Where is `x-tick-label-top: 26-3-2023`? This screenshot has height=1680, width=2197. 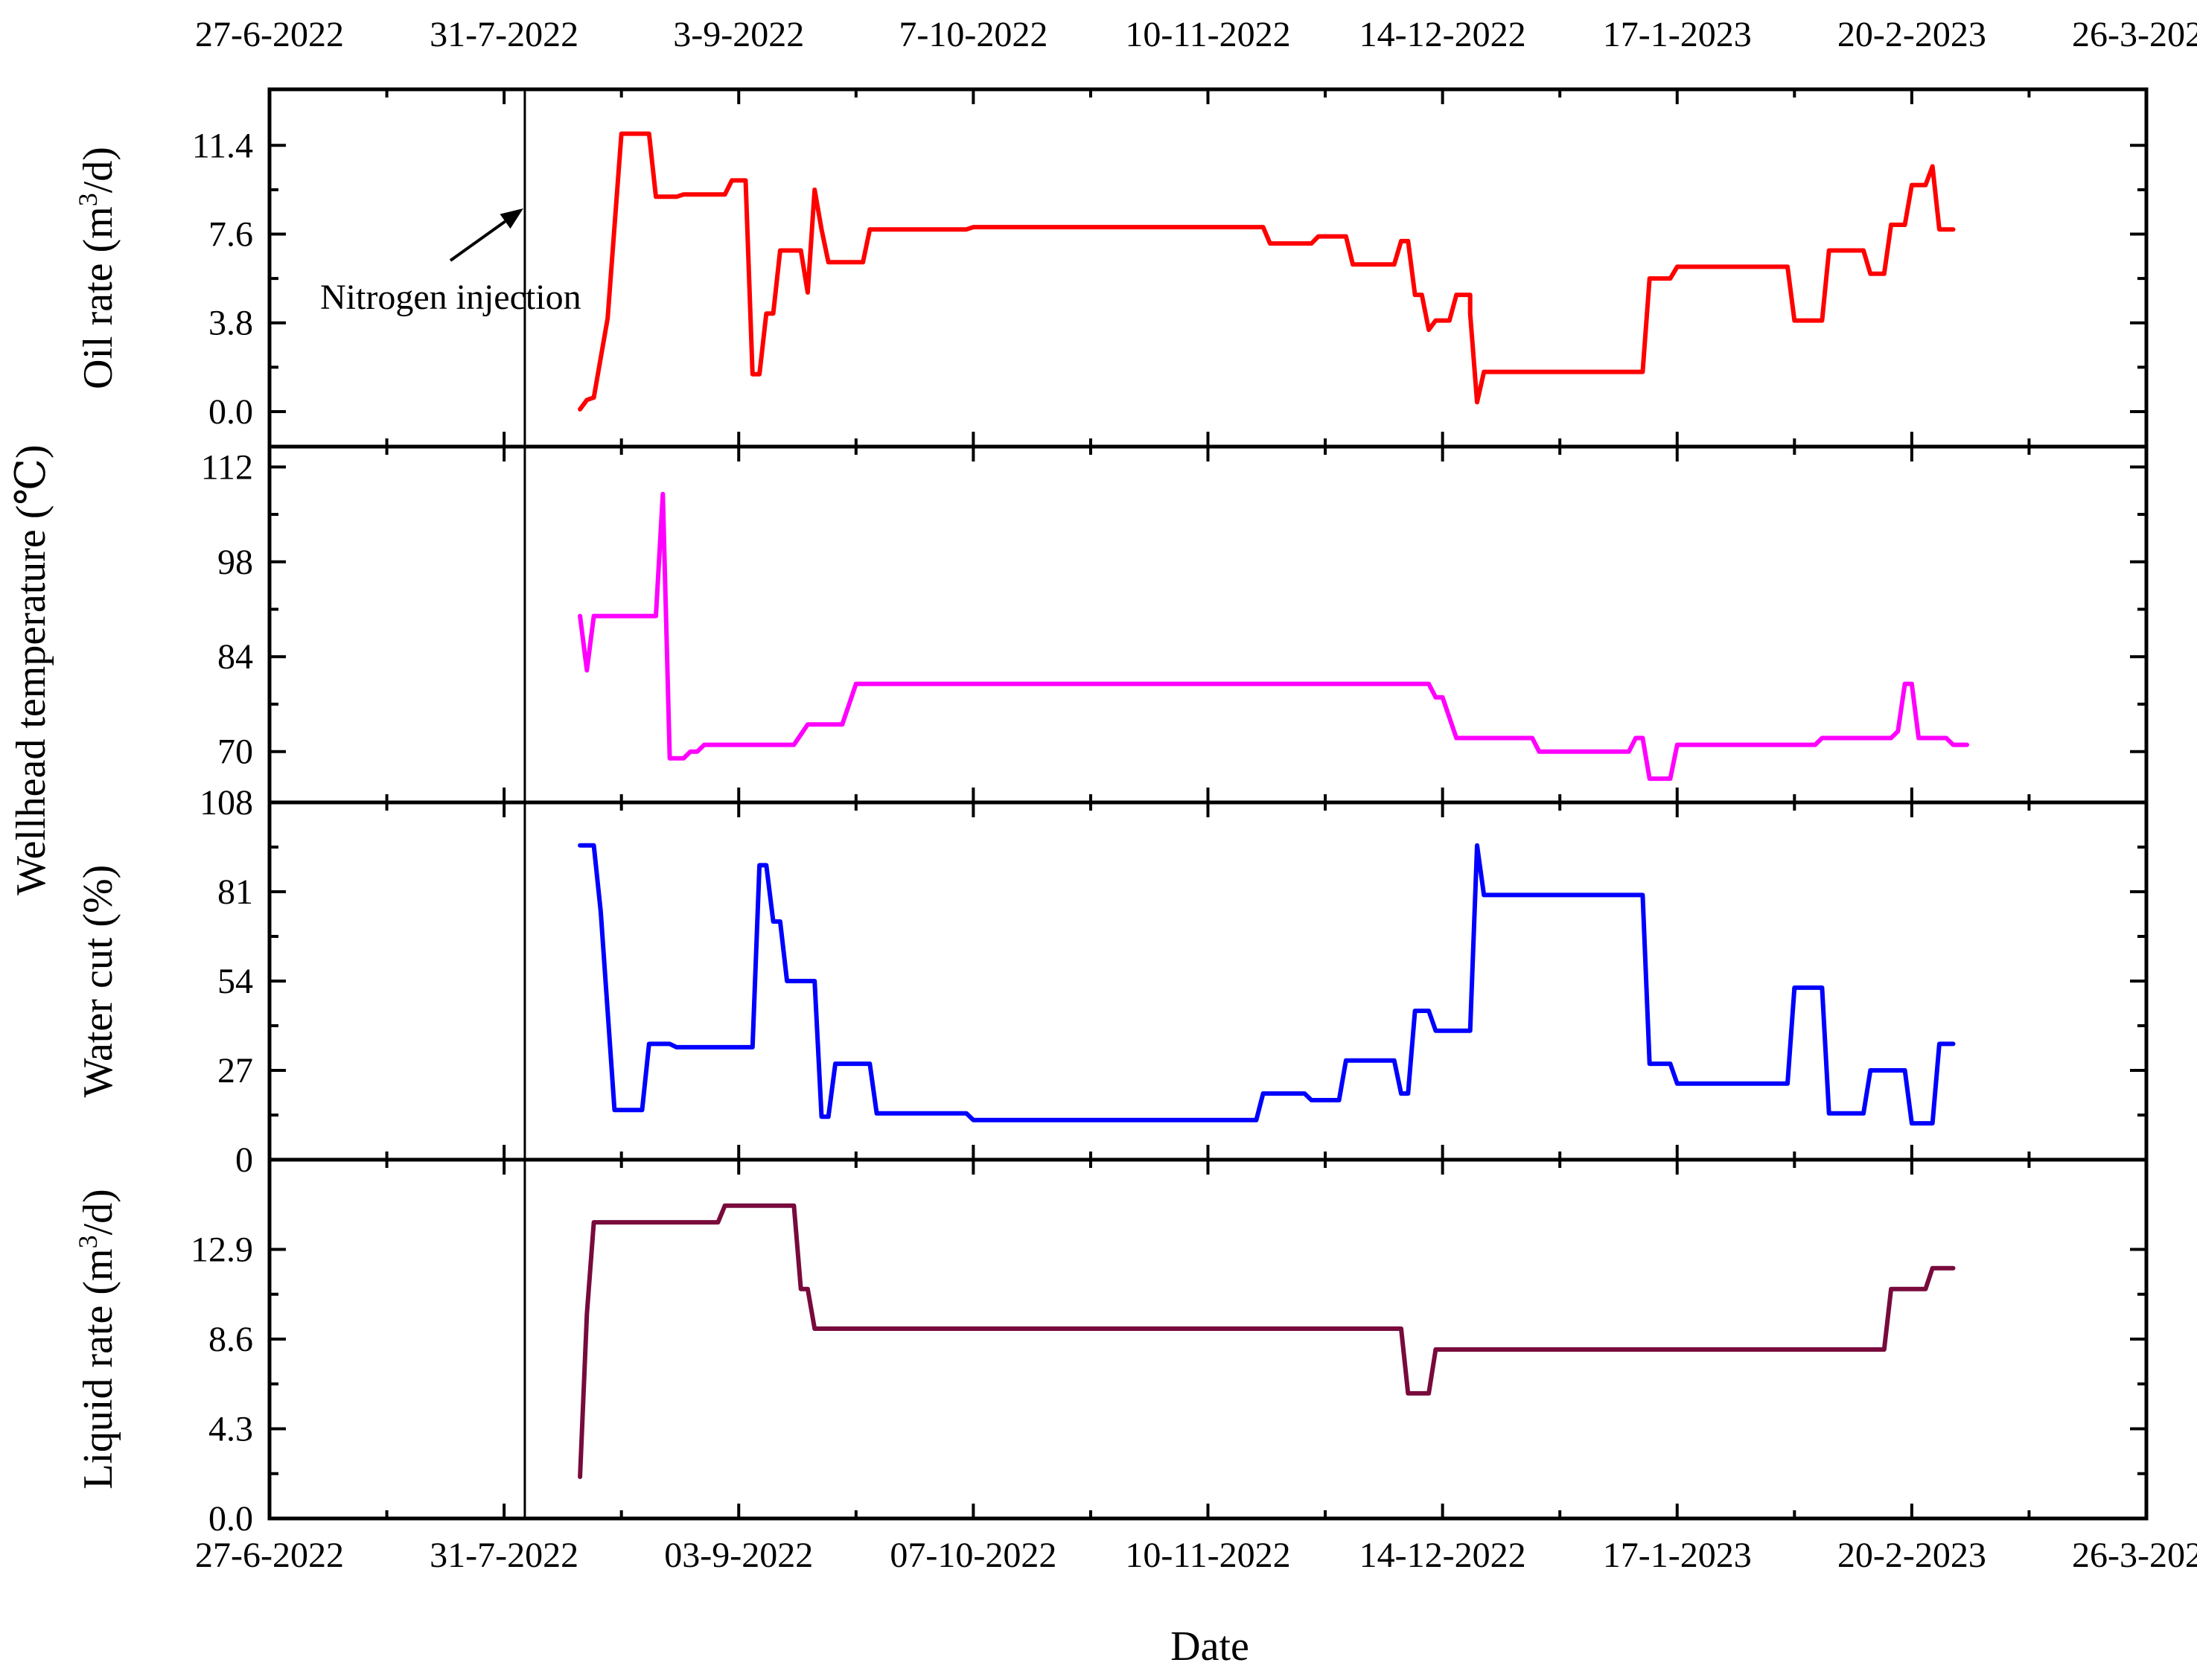
x-tick-label-top: 26-3-2023 is located at coordinates (2134, 34).